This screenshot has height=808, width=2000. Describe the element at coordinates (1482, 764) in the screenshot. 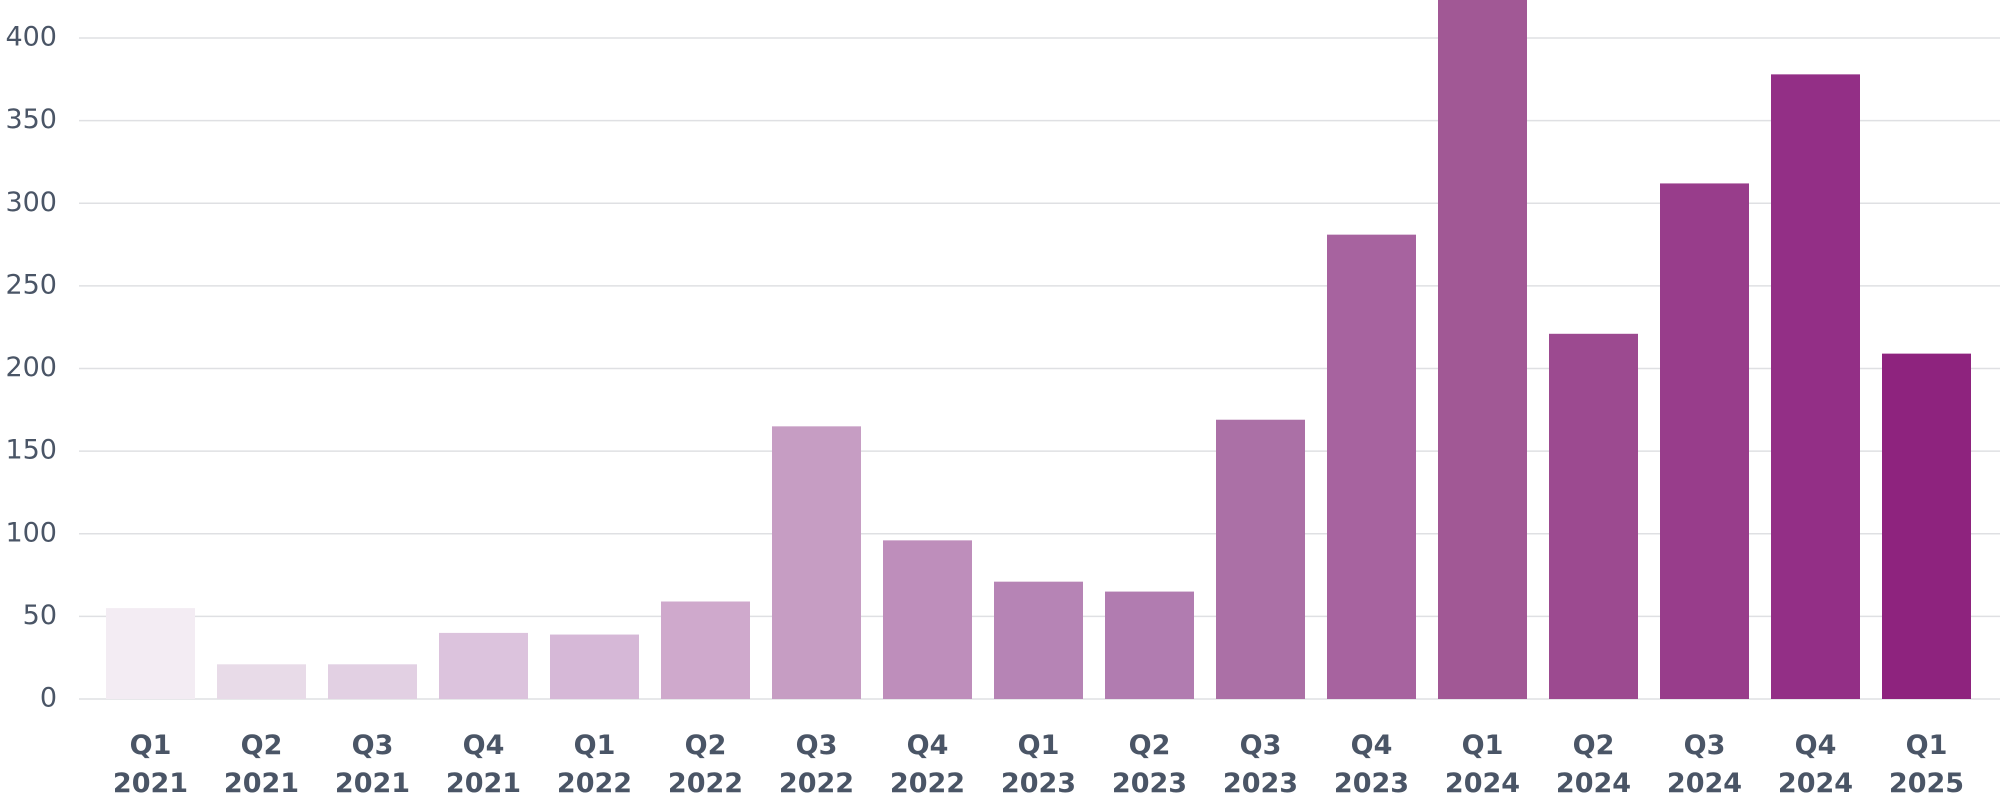

I see `x-tick-label: Q1 2024` at that location.